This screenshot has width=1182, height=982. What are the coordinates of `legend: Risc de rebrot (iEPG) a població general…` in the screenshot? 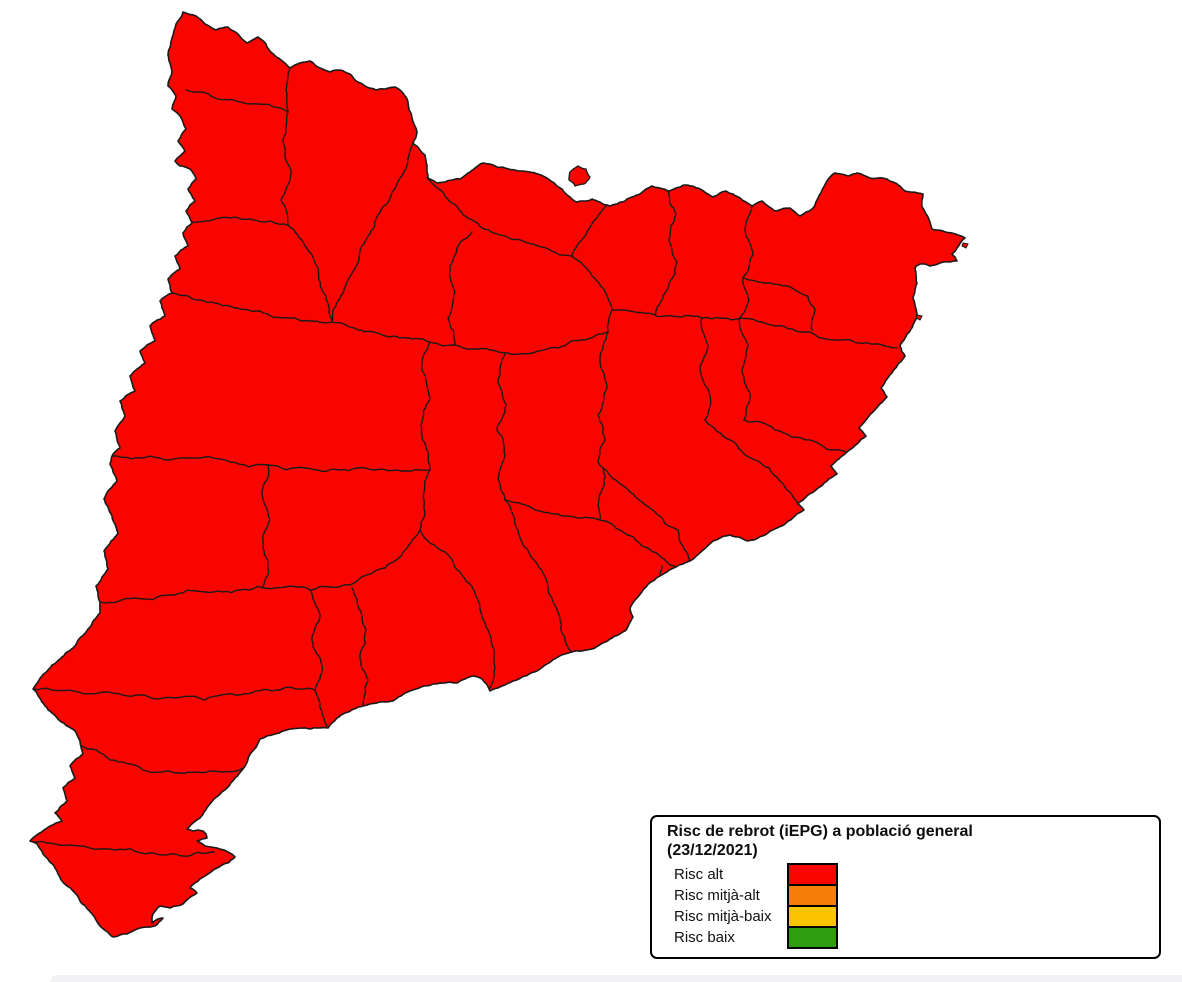 It's located at (905, 887).